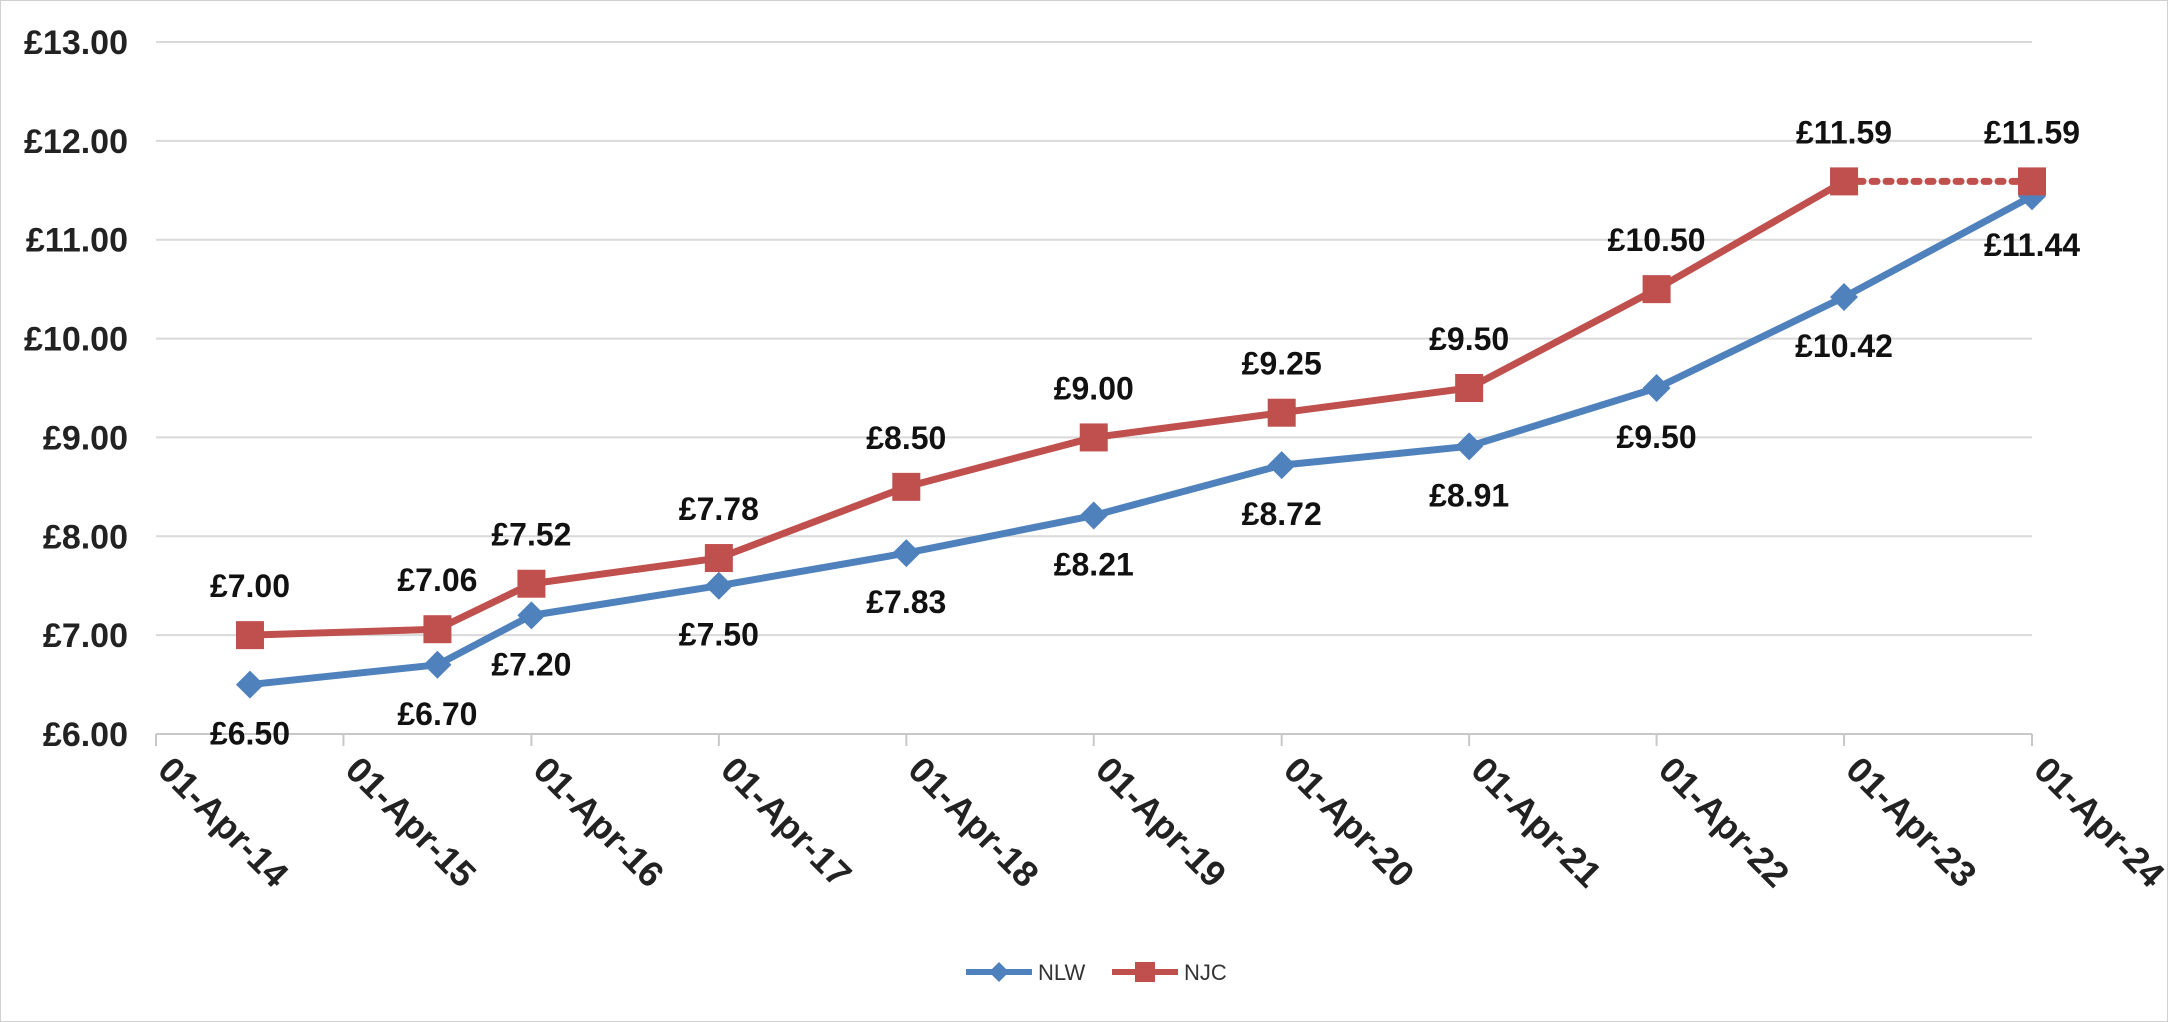  I want to click on x-tick-label: 01-Apr-17, so click(786, 822).